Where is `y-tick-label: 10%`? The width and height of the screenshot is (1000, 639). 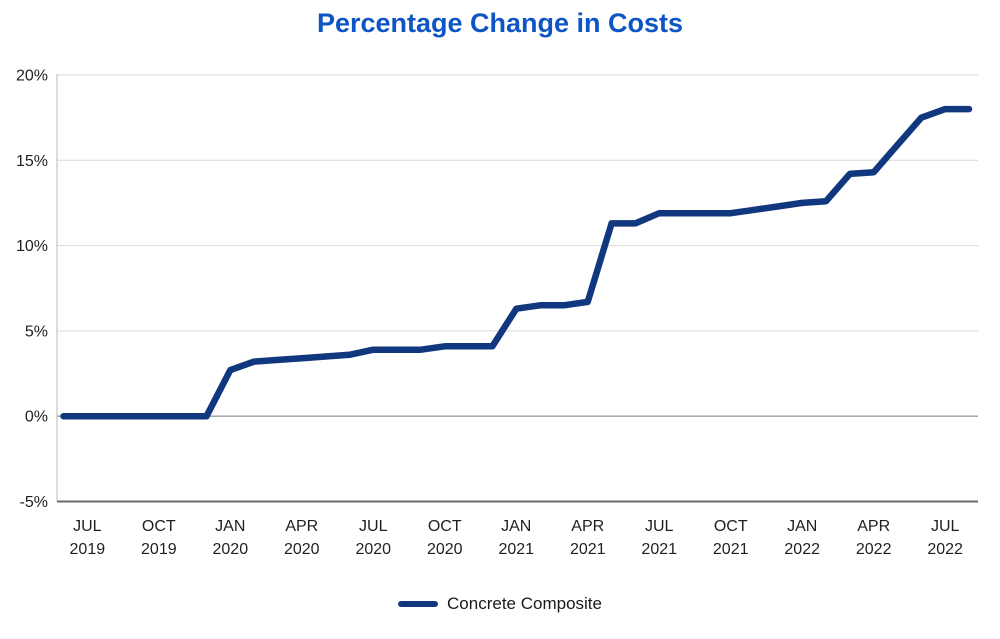 y-tick-label: 10% is located at coordinates (32, 246).